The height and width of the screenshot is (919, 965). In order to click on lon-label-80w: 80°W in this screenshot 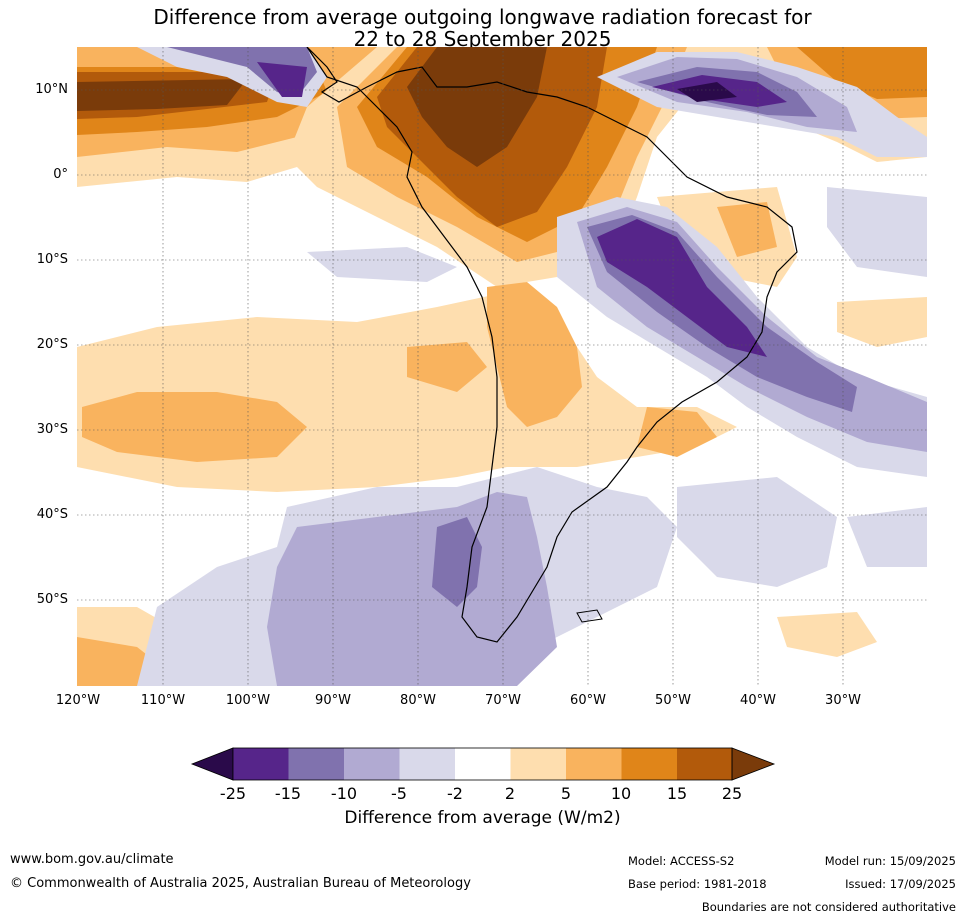, I will do `click(418, 700)`.